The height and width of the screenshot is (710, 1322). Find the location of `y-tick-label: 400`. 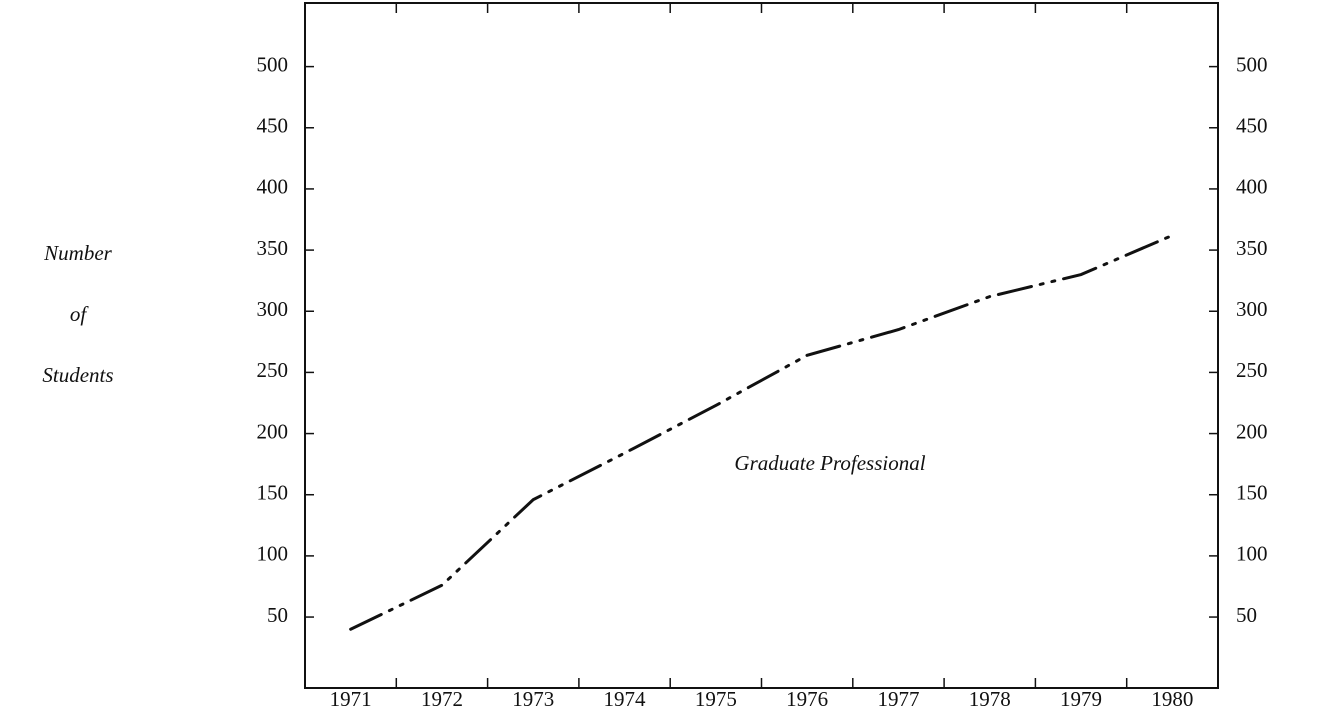

y-tick-label: 400 is located at coordinates (273, 187).